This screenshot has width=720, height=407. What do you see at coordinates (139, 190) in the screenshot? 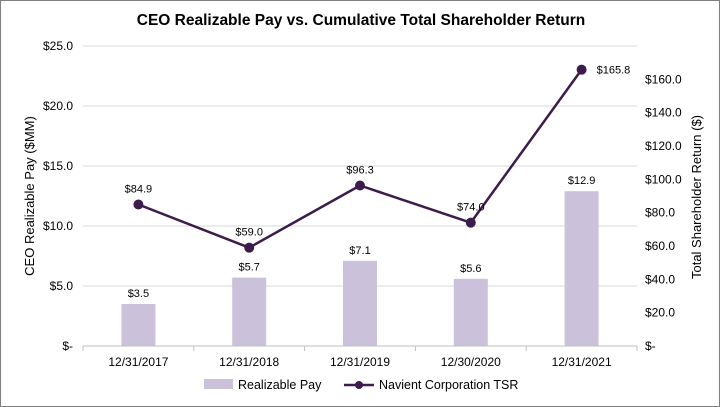
I see `tsr-data-label: $84.9` at bounding box center [139, 190].